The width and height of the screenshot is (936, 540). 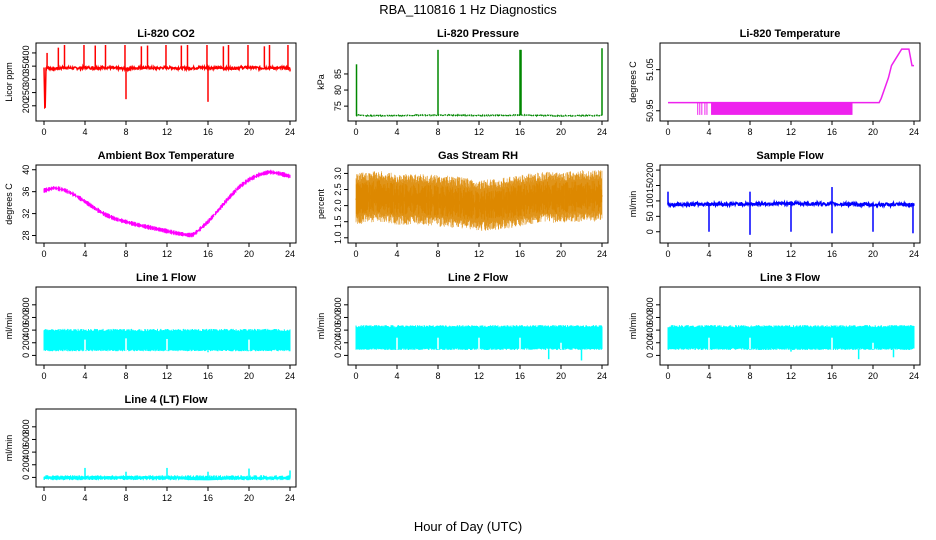 I want to click on y-tick-label: 28, so click(x=26, y=236).